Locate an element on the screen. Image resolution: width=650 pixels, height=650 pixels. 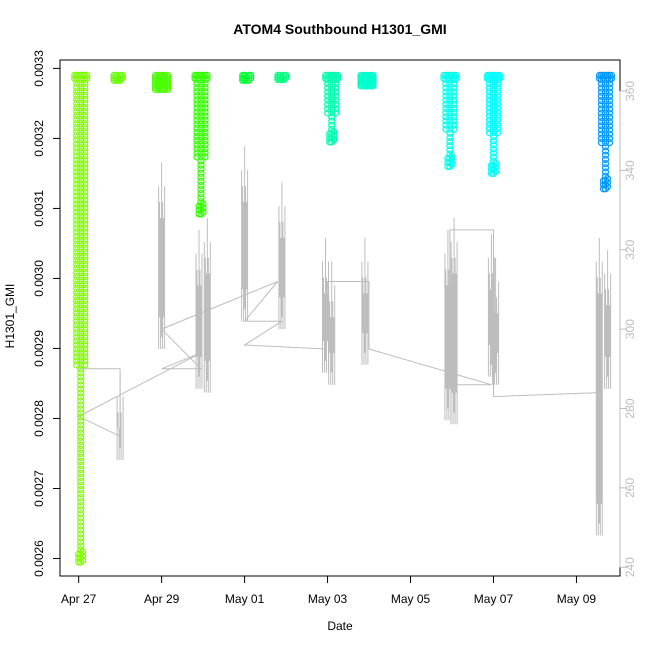
altitude-spike is located at coordinates (365, 301).